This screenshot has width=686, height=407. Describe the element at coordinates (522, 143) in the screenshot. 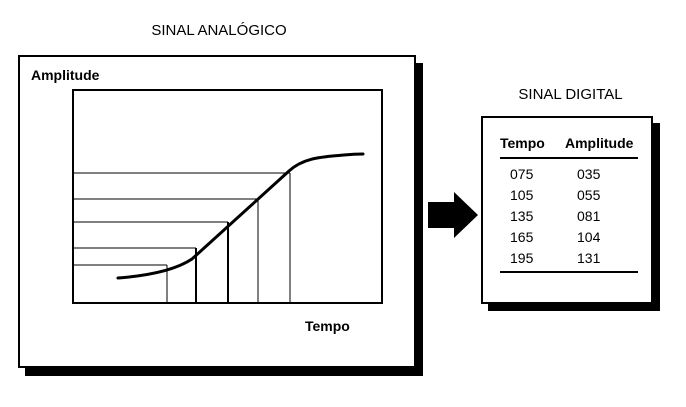

I see `table-header-tempo: Tempo` at that location.